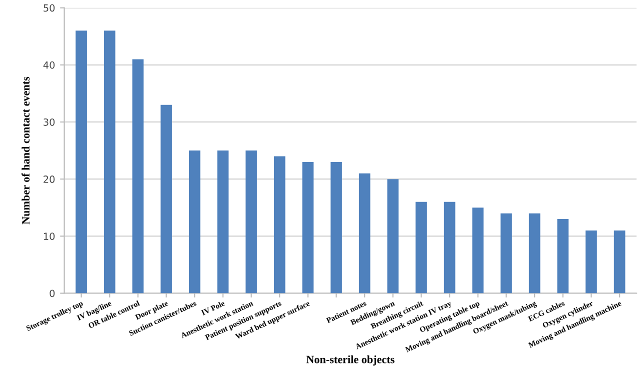 The width and height of the screenshot is (643, 391). What do you see at coordinates (49, 179) in the screenshot?
I see `y-tick-label: 20` at bounding box center [49, 179].